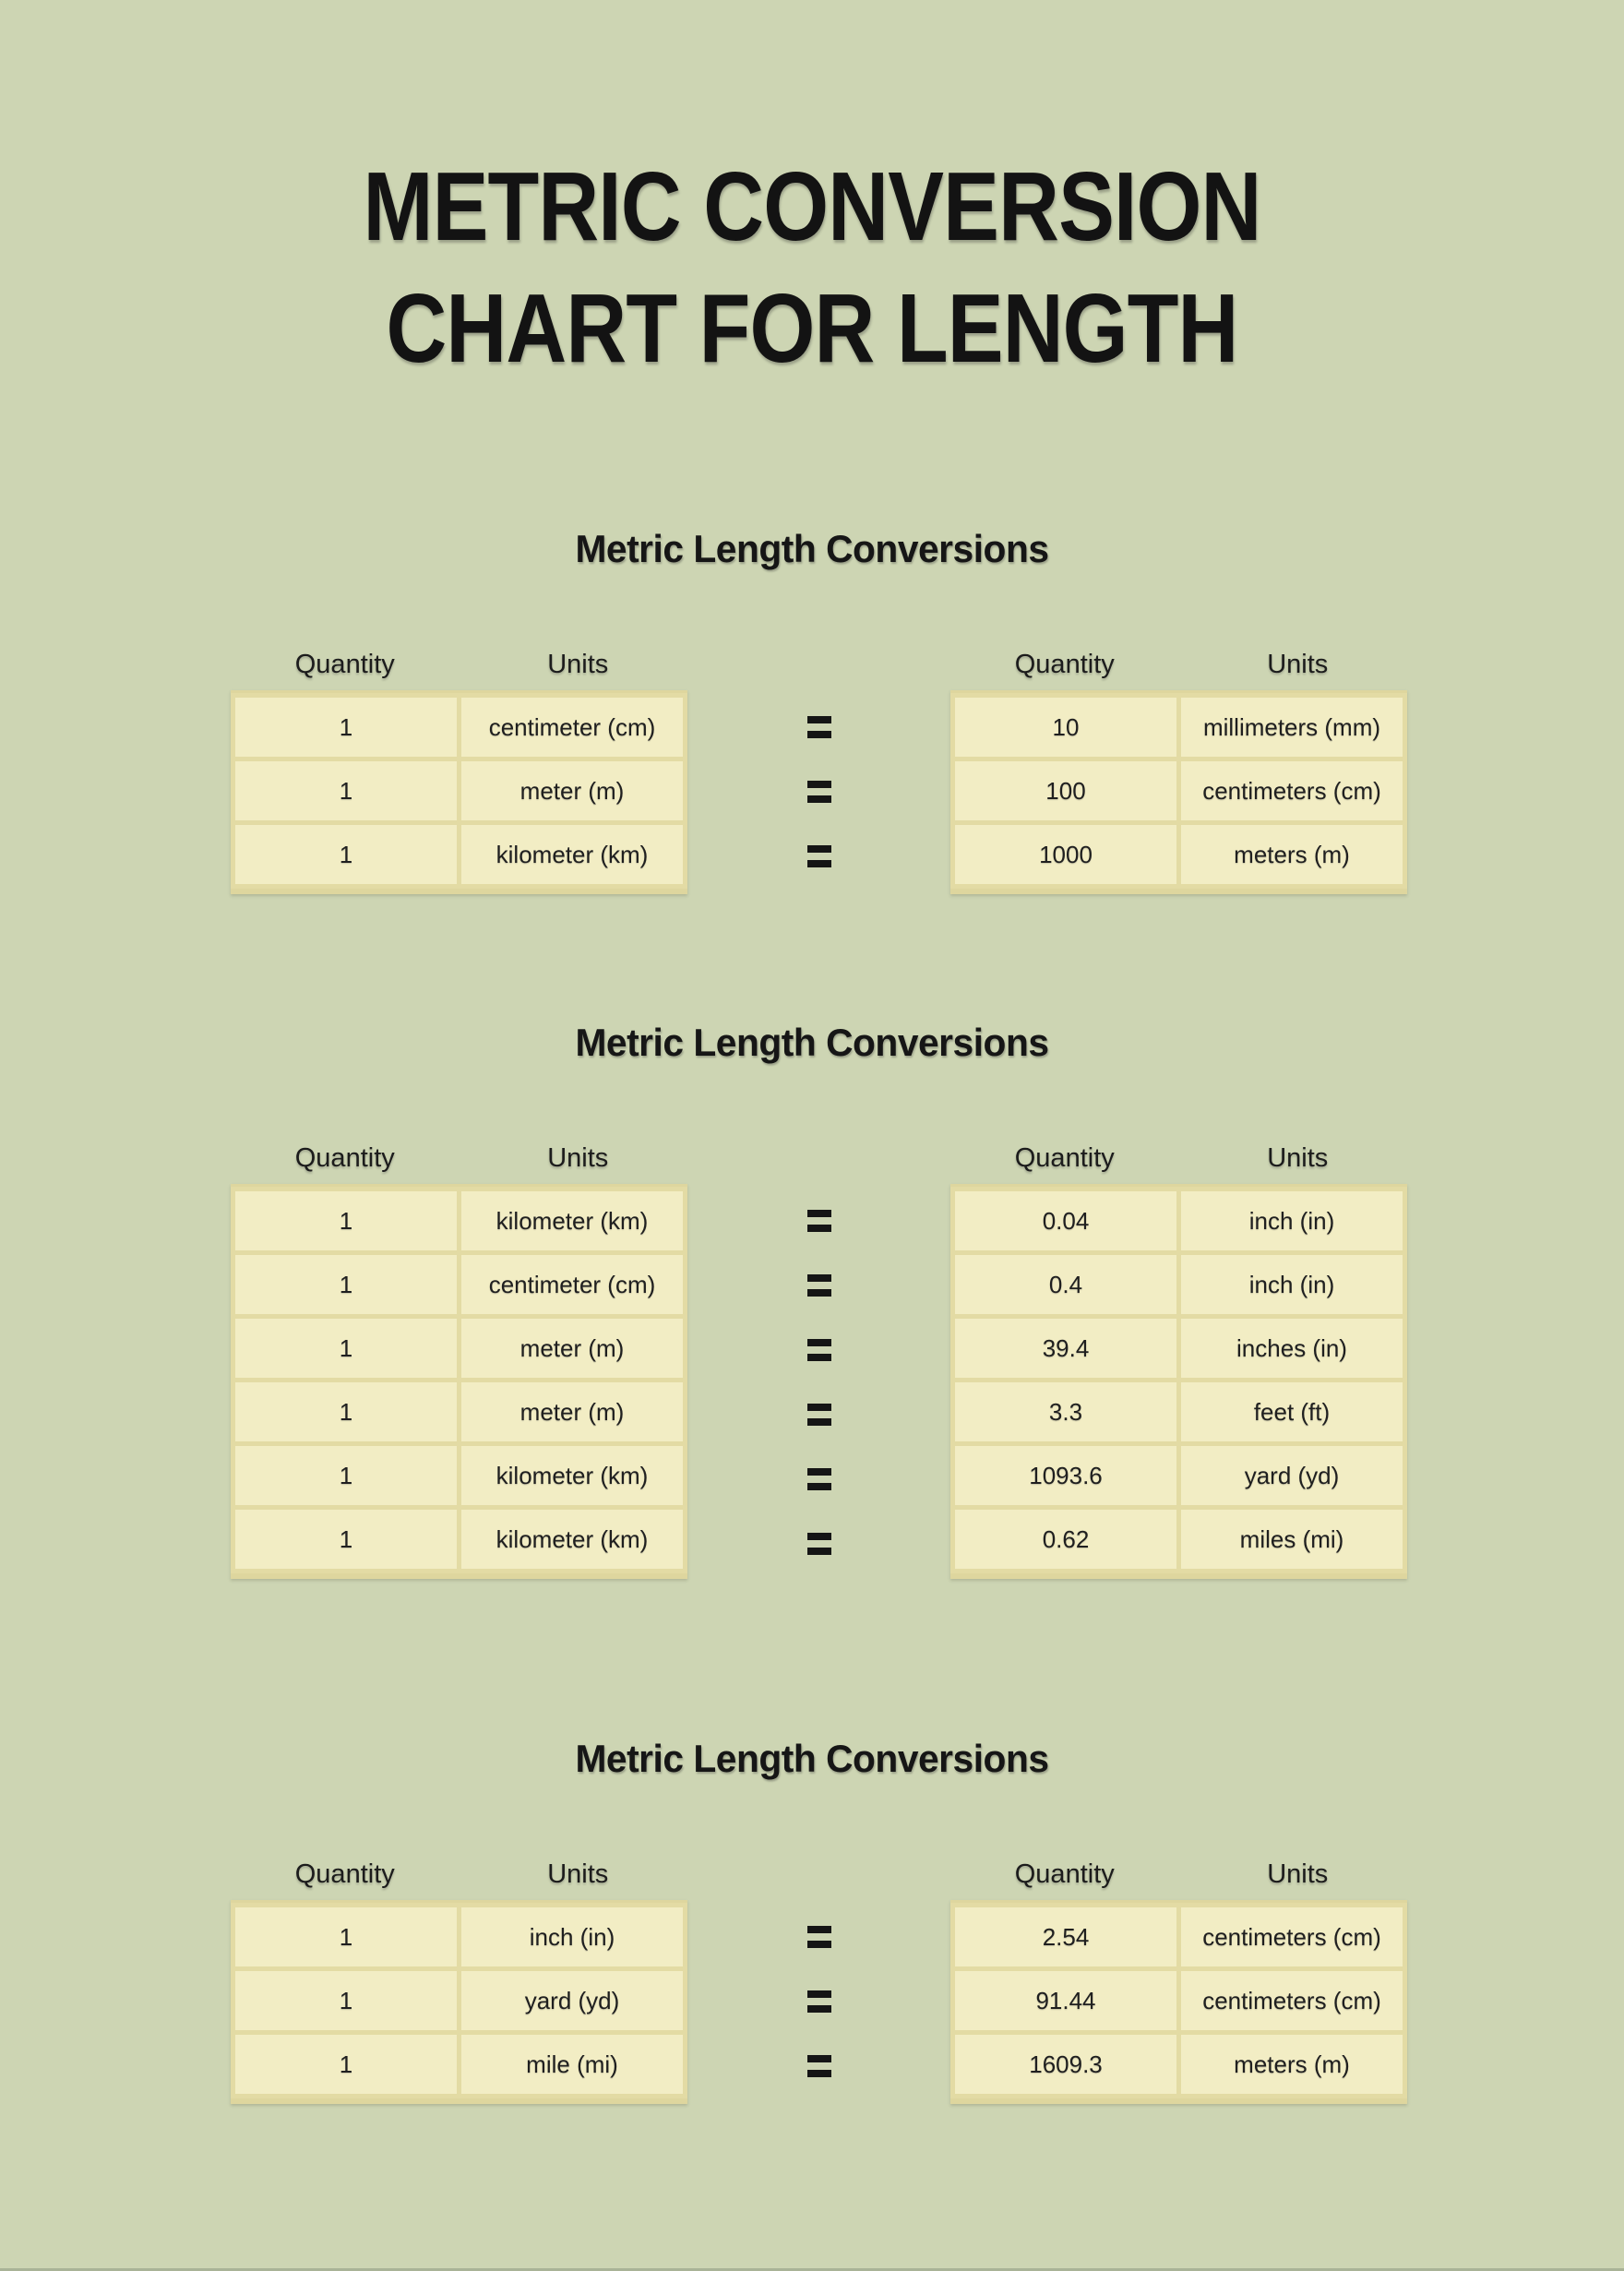  I want to click on units-cell: miles (mi), so click(1292, 1539).